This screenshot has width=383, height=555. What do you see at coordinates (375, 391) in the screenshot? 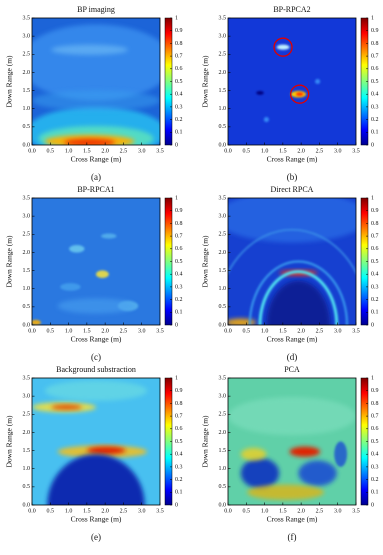
I see `colorbar-tick-label: 0.9` at bounding box center [375, 391].